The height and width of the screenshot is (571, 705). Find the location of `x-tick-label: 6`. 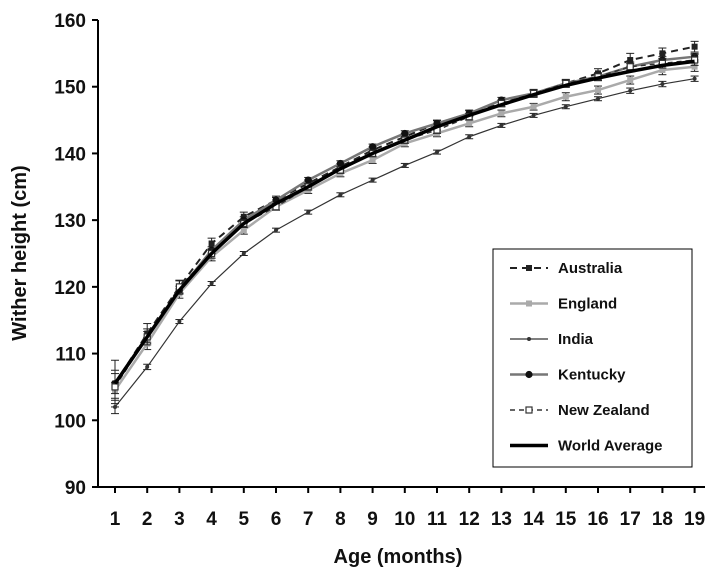

x-tick-label: 6 is located at coordinates (276, 519).